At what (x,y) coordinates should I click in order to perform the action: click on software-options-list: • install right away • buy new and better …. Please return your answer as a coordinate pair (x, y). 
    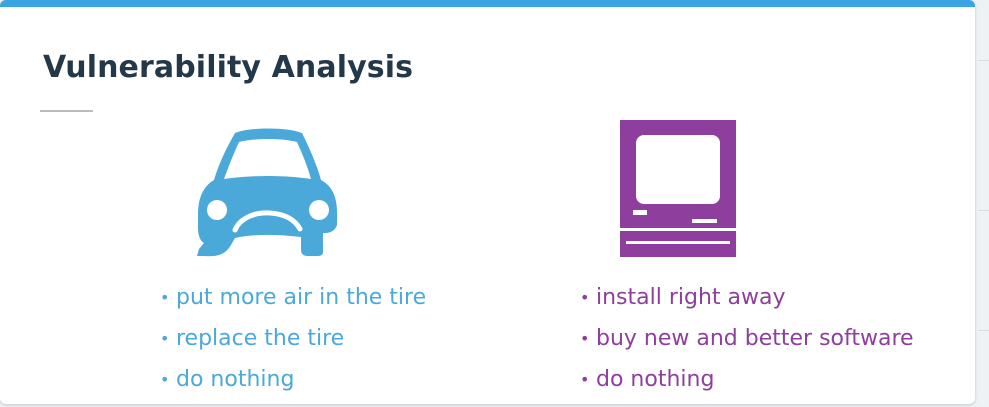
    Looking at the image, I should click on (747, 338).